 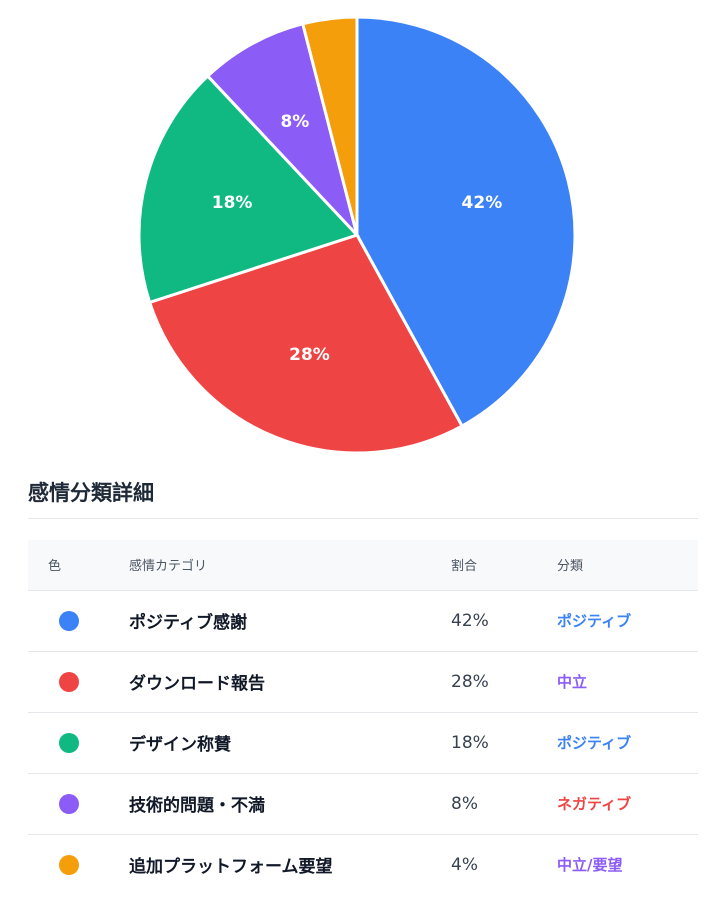 What do you see at coordinates (504, 565) in the screenshot?
I see `header-ratio: 割合` at bounding box center [504, 565].